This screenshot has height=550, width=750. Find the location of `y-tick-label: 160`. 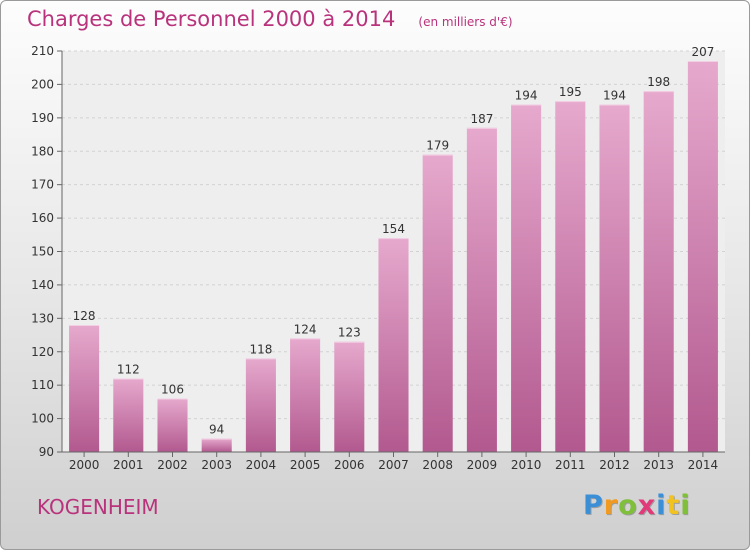

y-tick-label: 160 is located at coordinates (42, 218).